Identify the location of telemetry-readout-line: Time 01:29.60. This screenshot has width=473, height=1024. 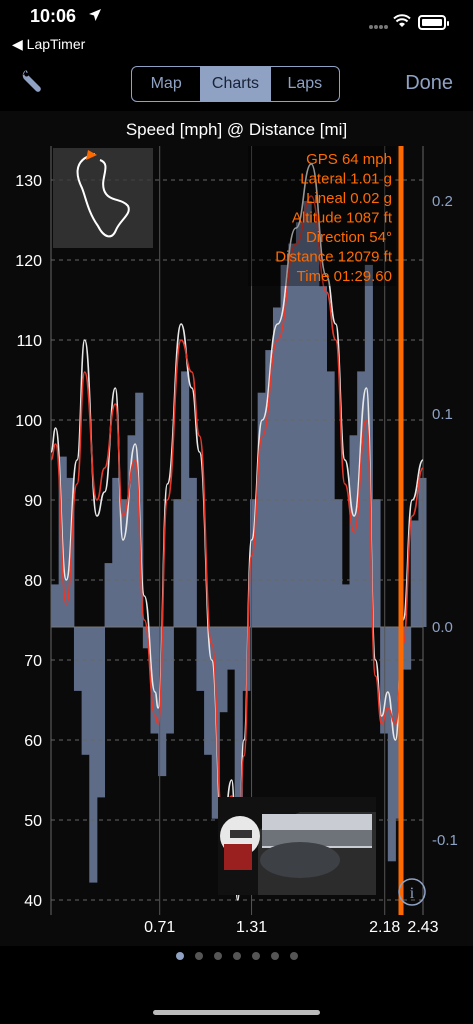
(344, 276).